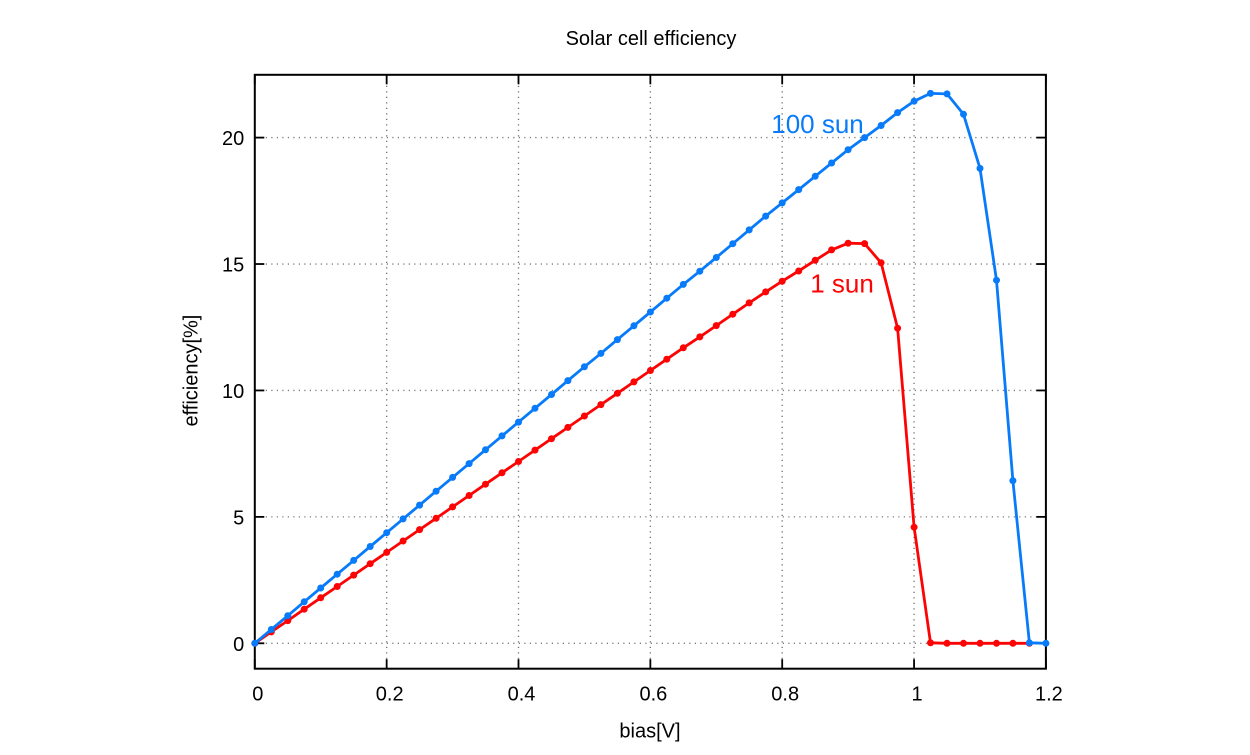 Image resolution: width=1250 pixels, height=755 pixels. Describe the element at coordinates (917, 695) in the screenshot. I see `svg-text: 1` at that location.